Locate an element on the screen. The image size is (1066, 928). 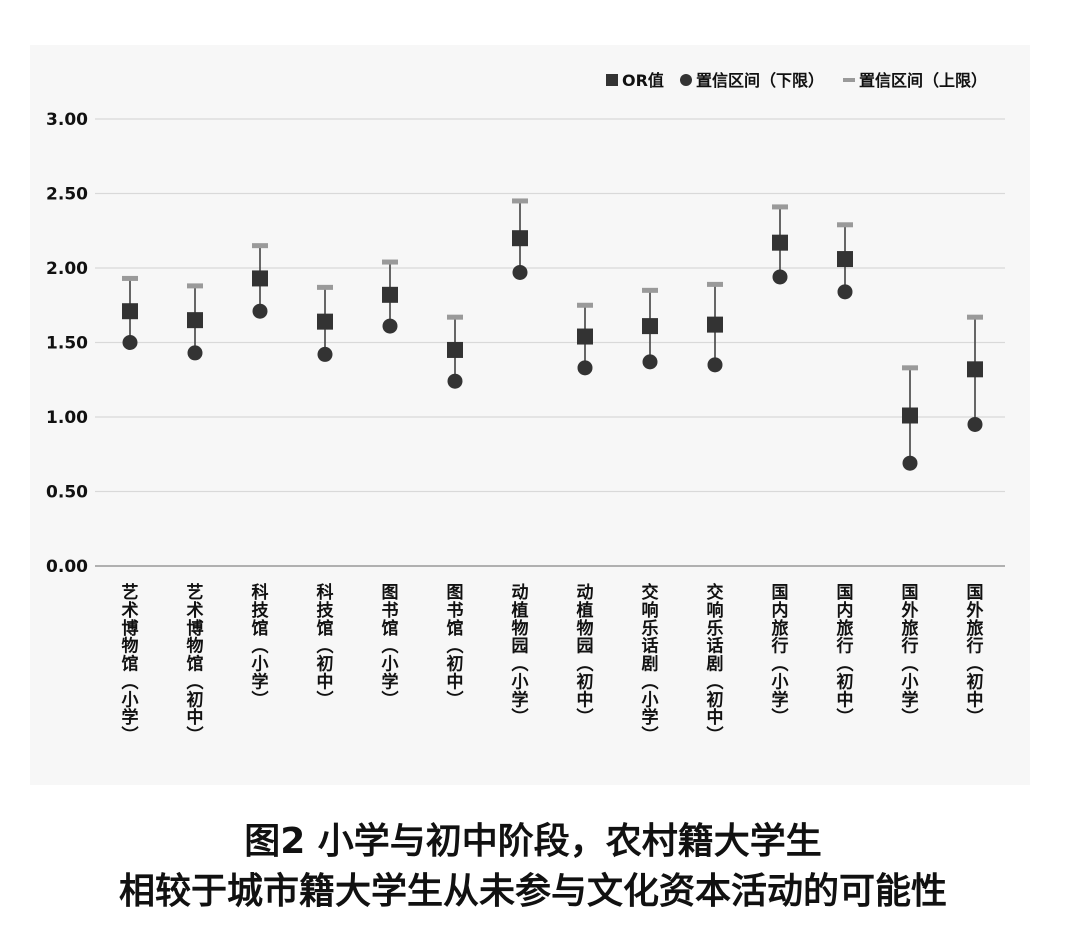
legend-or-label: OR值 is located at coordinates (643, 80).